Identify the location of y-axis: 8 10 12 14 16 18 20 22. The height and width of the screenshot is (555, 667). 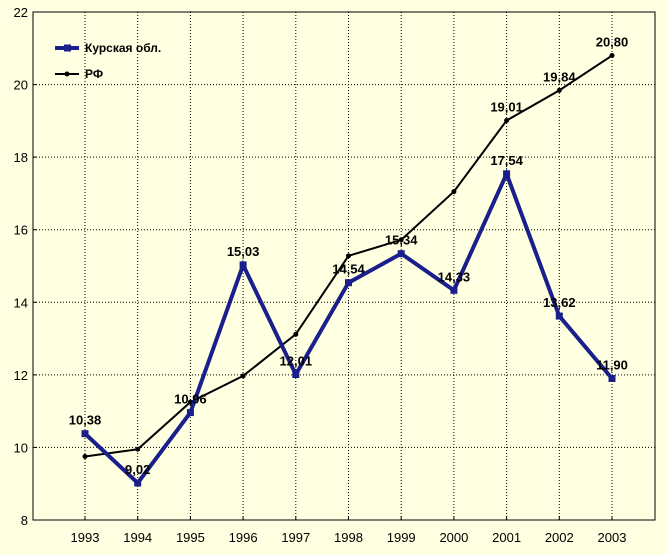
(25, 266).